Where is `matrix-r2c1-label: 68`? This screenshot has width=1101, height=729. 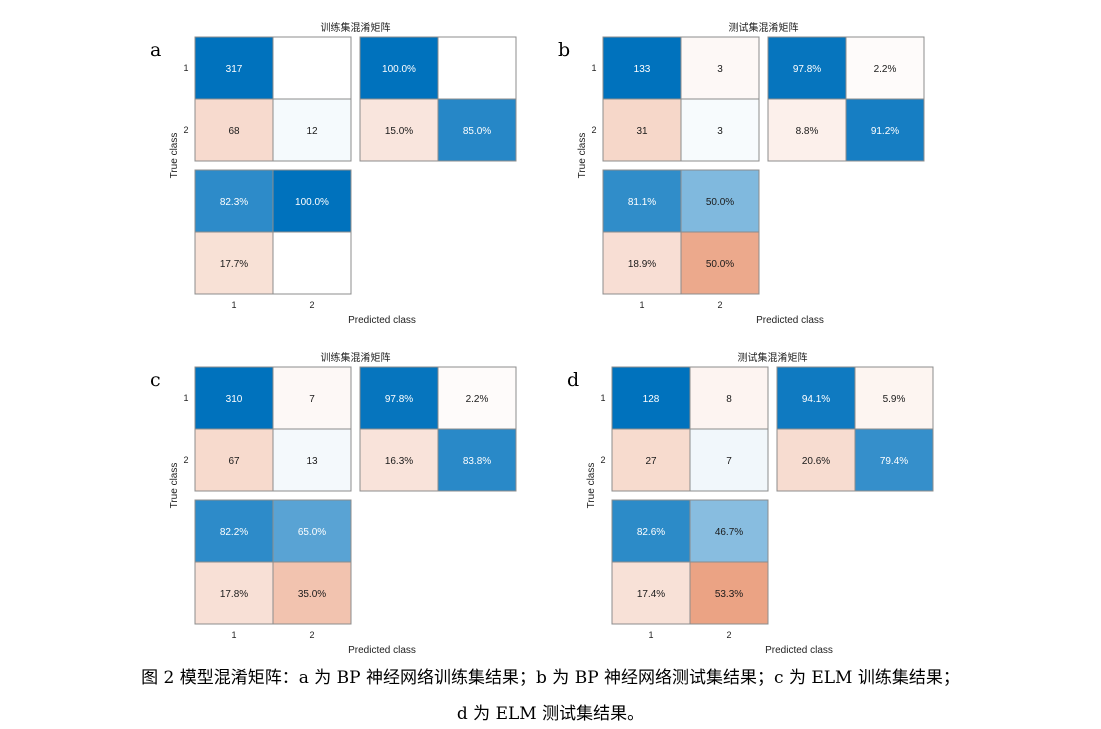 matrix-r2c1-label: 68 is located at coordinates (234, 131).